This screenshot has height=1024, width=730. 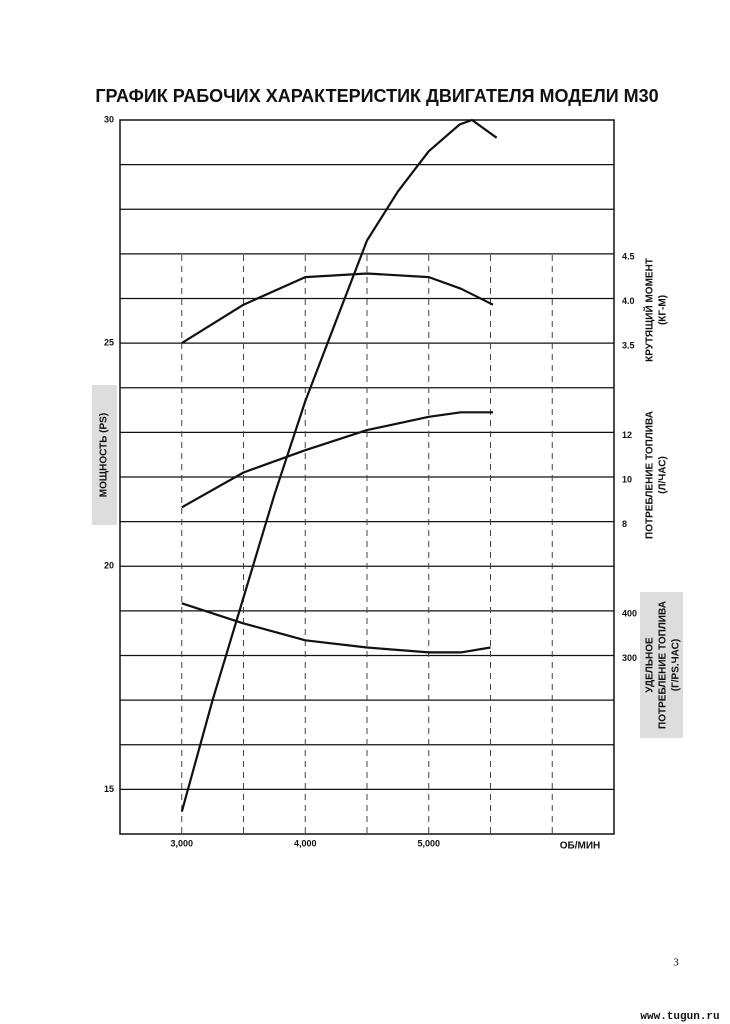 I want to click on y4label-box, so click(x=661, y=665).